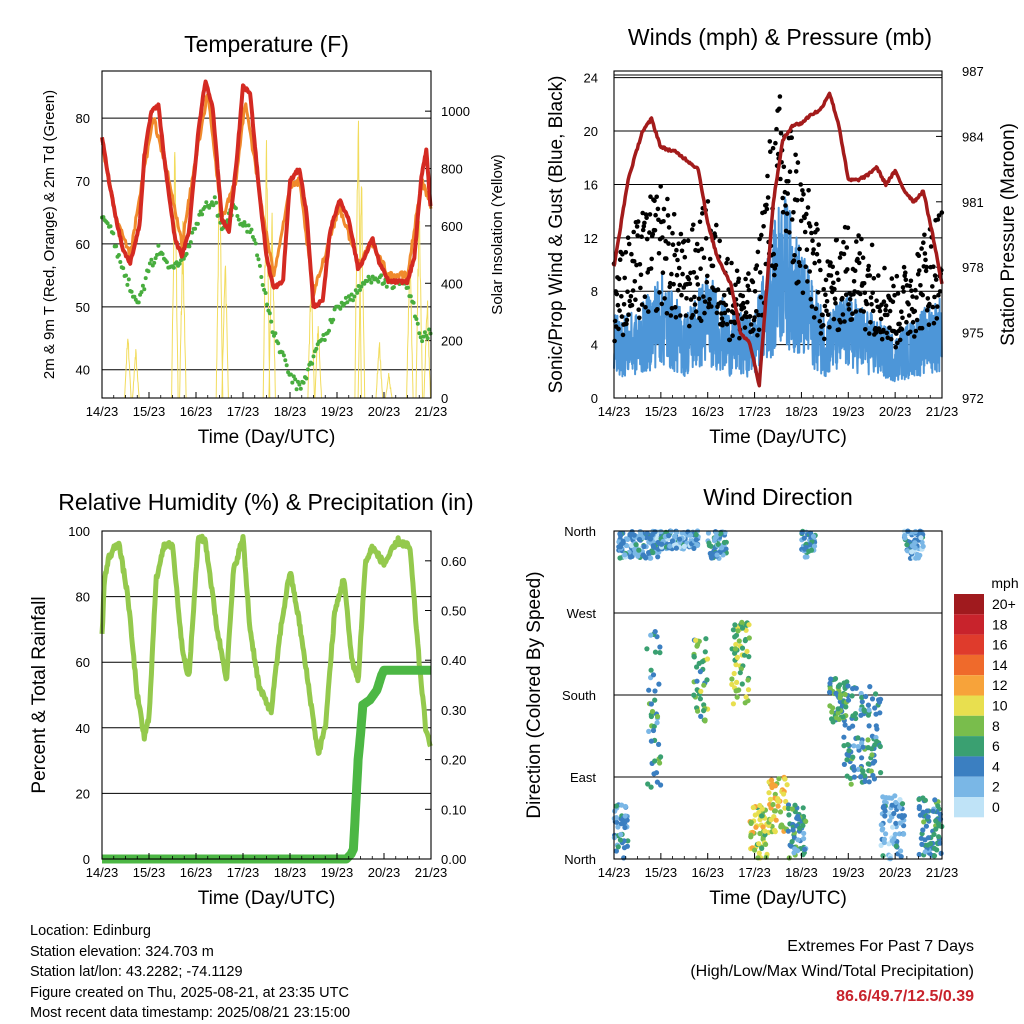 The width and height of the screenshot is (1024, 1024). Describe the element at coordinates (497, 234) in the screenshot. I see `temp-y2-axis-title: Solar Insolation (Yellow)` at that location.